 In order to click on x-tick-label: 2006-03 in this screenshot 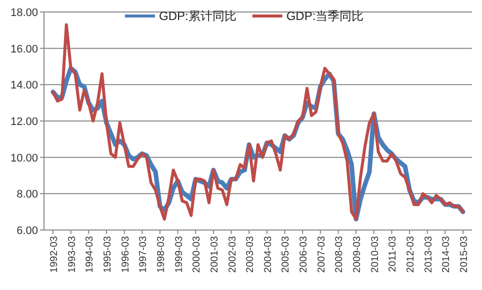, I will do `click(304, 254)`.